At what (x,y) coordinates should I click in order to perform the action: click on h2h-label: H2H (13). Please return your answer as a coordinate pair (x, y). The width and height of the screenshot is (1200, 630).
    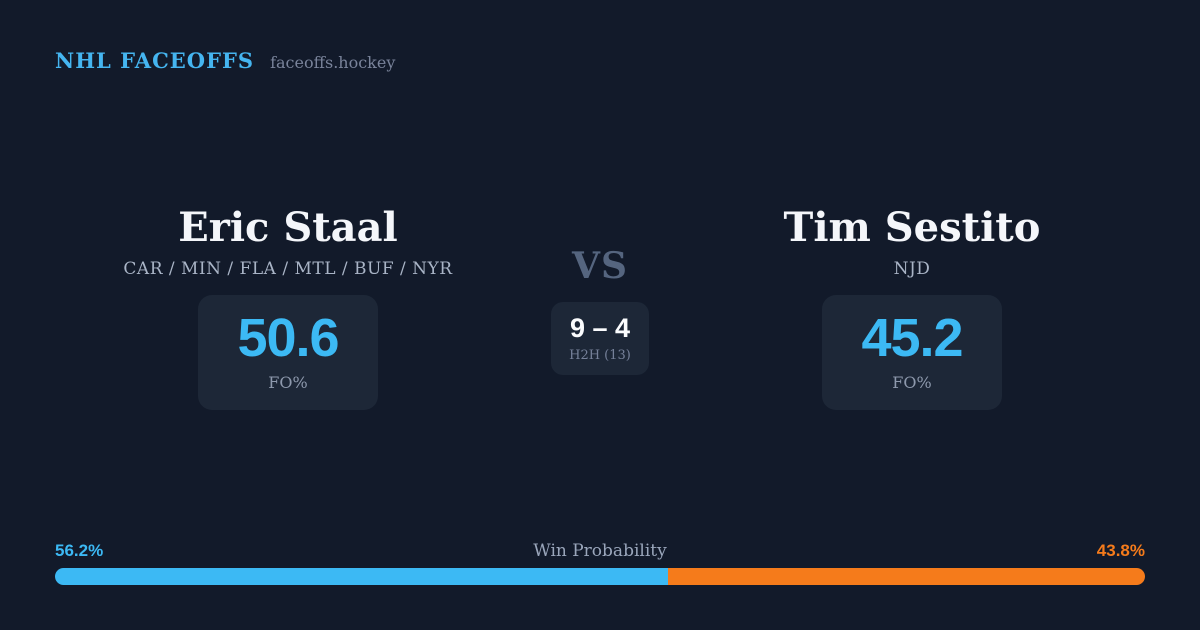
    Looking at the image, I should click on (600, 355).